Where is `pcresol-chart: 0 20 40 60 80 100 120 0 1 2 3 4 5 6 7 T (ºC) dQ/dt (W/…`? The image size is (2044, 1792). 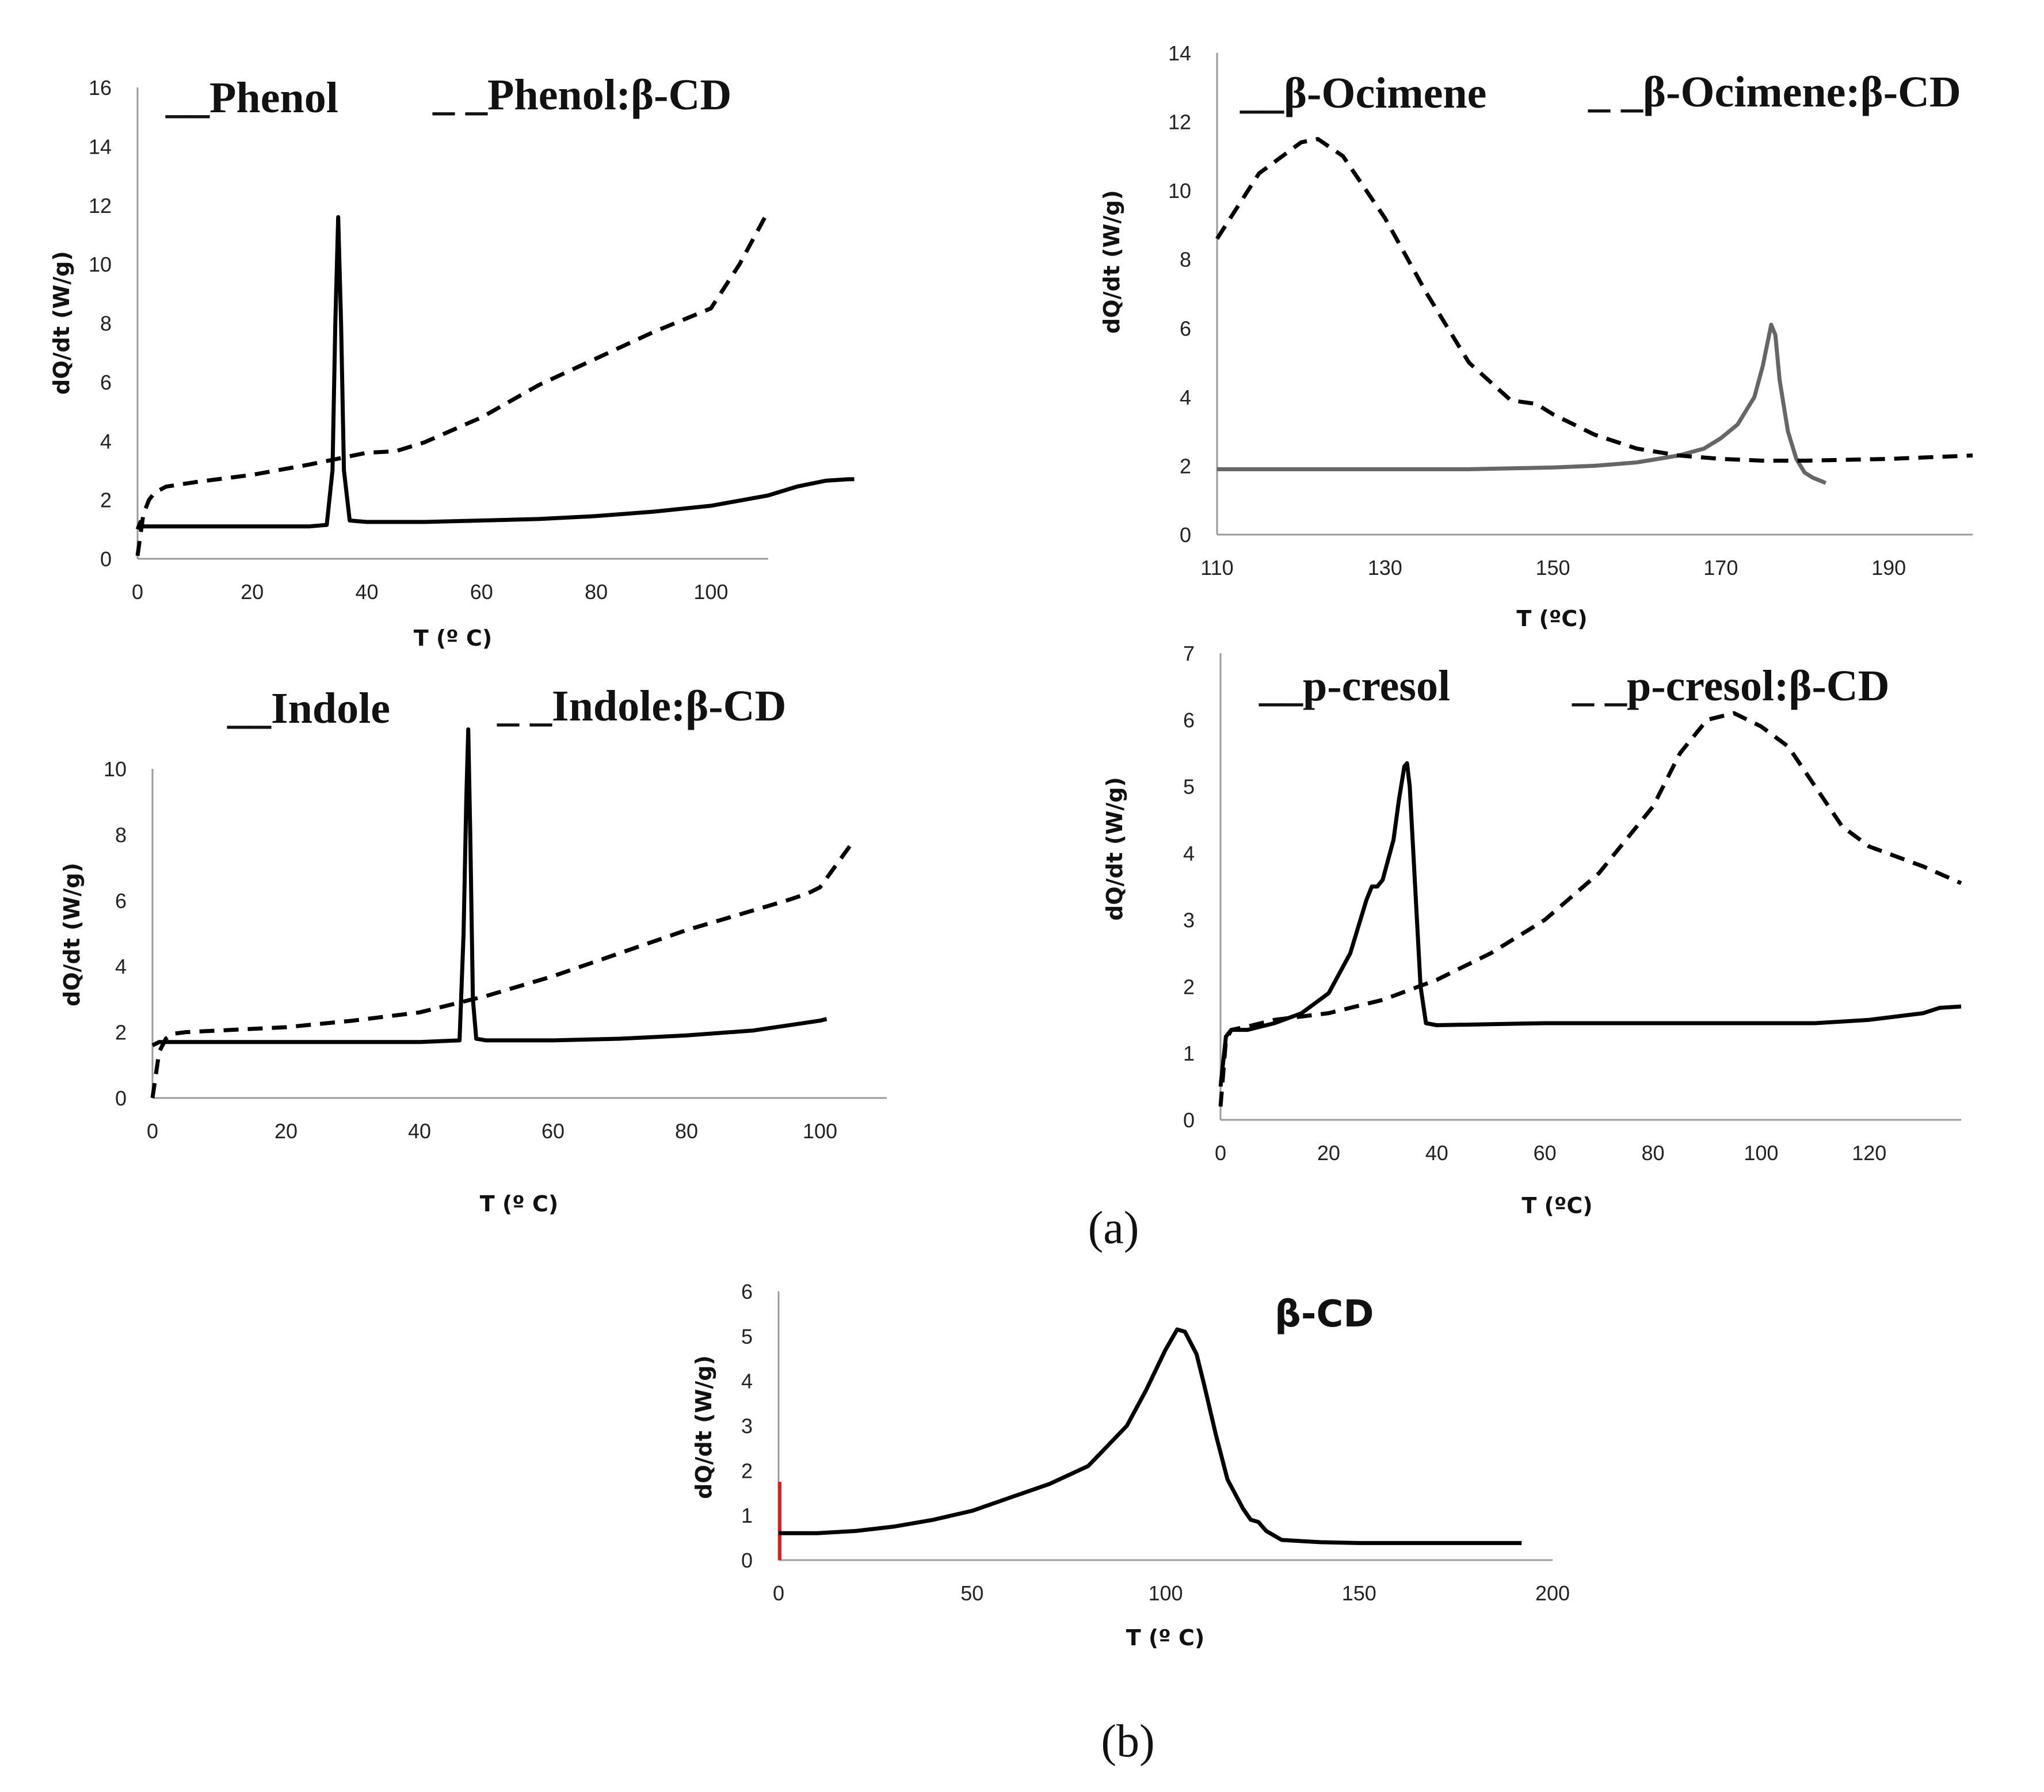
pcresol-chart: 0 20 40 60 80 100 120 0 1 2 3 4 5 6 7 T (ºC) dQ/dt (W/… is located at coordinates (1532, 930).